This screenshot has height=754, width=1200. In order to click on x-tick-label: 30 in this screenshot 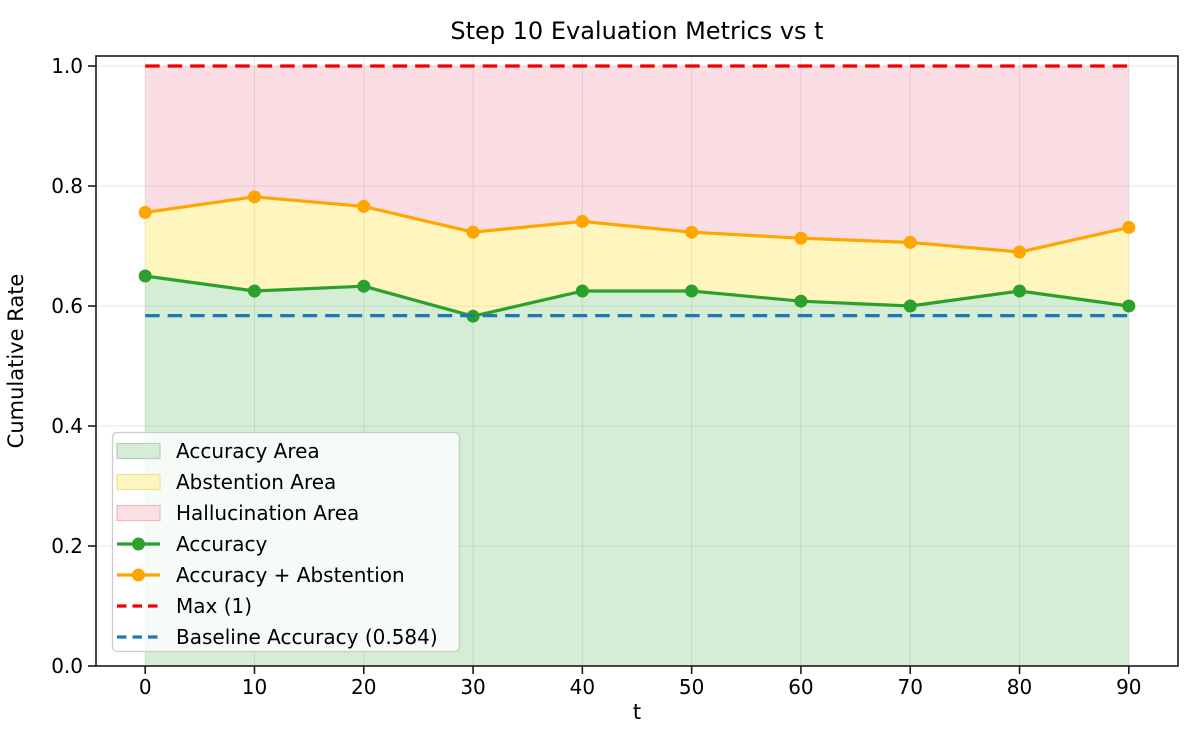, I will do `click(472, 687)`.